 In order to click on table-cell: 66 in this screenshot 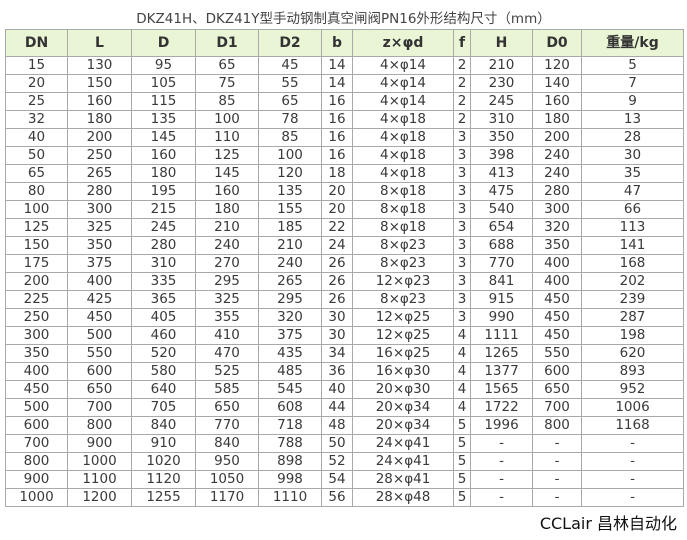, I will do `click(632, 209)`.